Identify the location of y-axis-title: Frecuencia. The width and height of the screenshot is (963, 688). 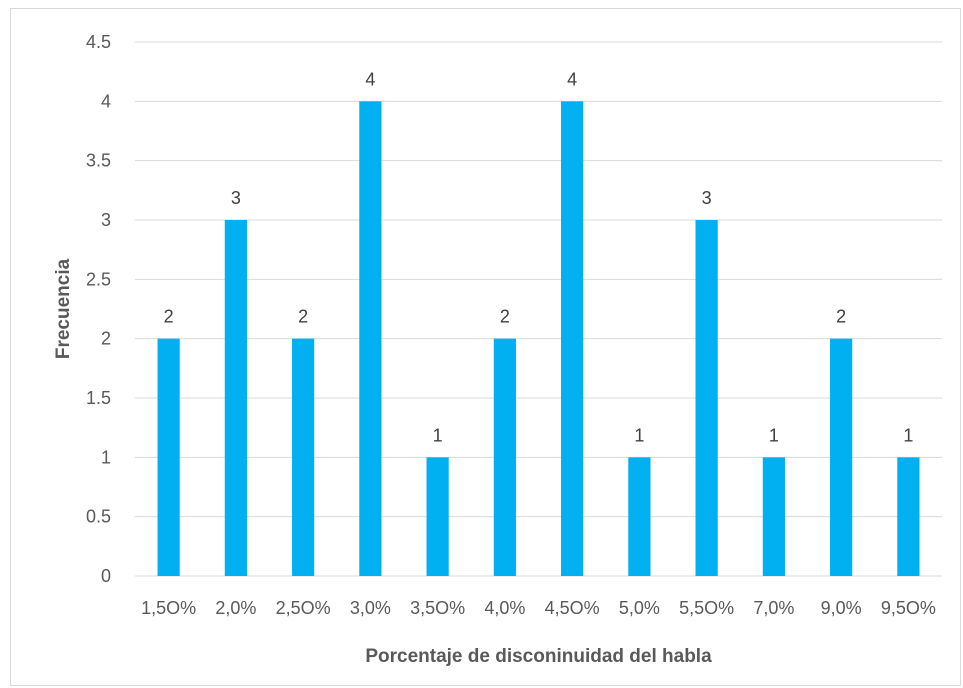
(63, 308).